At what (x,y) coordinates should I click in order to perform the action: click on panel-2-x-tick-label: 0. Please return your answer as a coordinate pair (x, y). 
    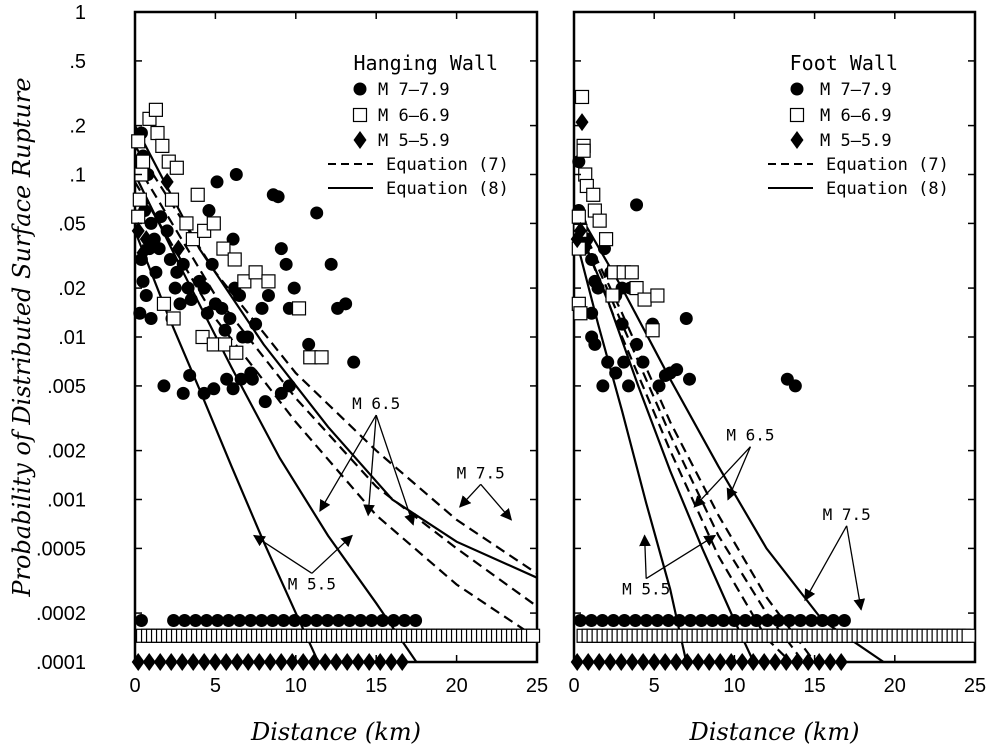
    Looking at the image, I should click on (573, 686).